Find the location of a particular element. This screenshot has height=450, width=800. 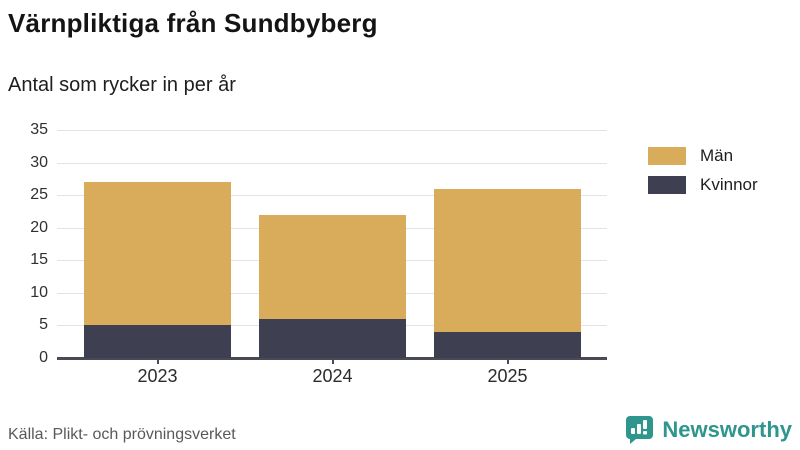

chart-title: Värnpliktiga från Sundbyberg is located at coordinates (193, 23).